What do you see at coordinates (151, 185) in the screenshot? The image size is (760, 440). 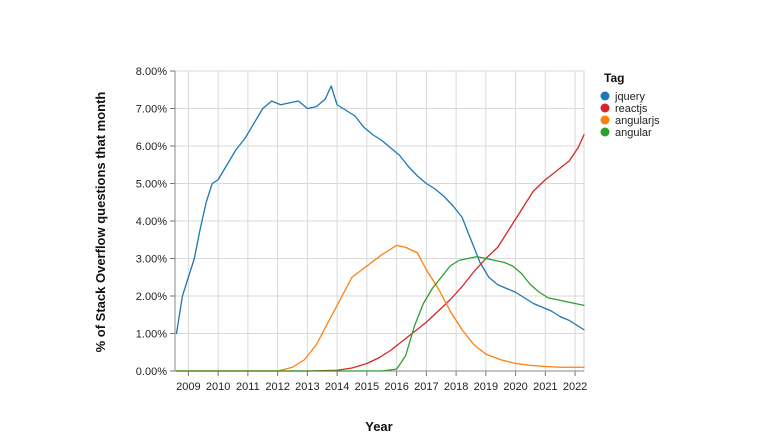 I see `y-tick-label: 5.00%` at bounding box center [151, 185].